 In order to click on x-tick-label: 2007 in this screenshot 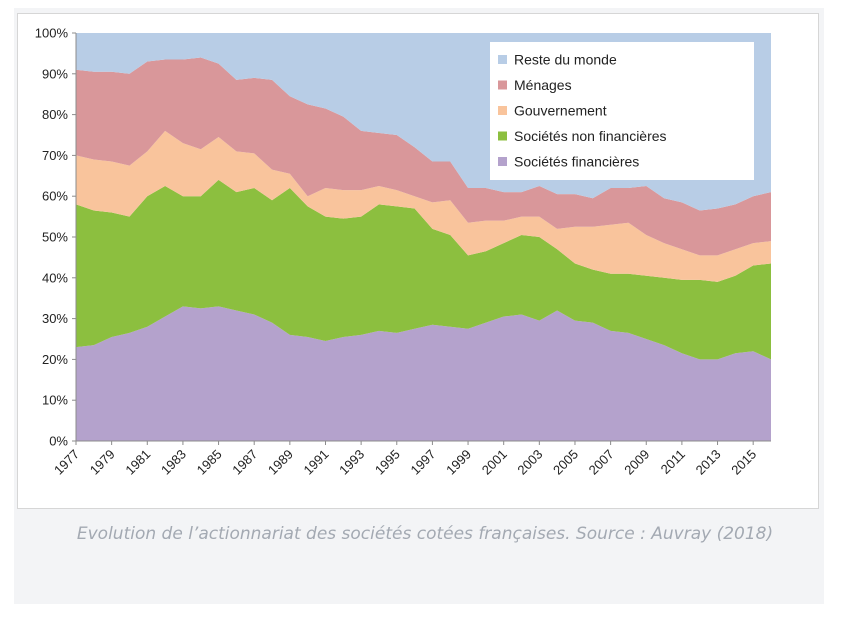, I will do `click(601, 462)`.